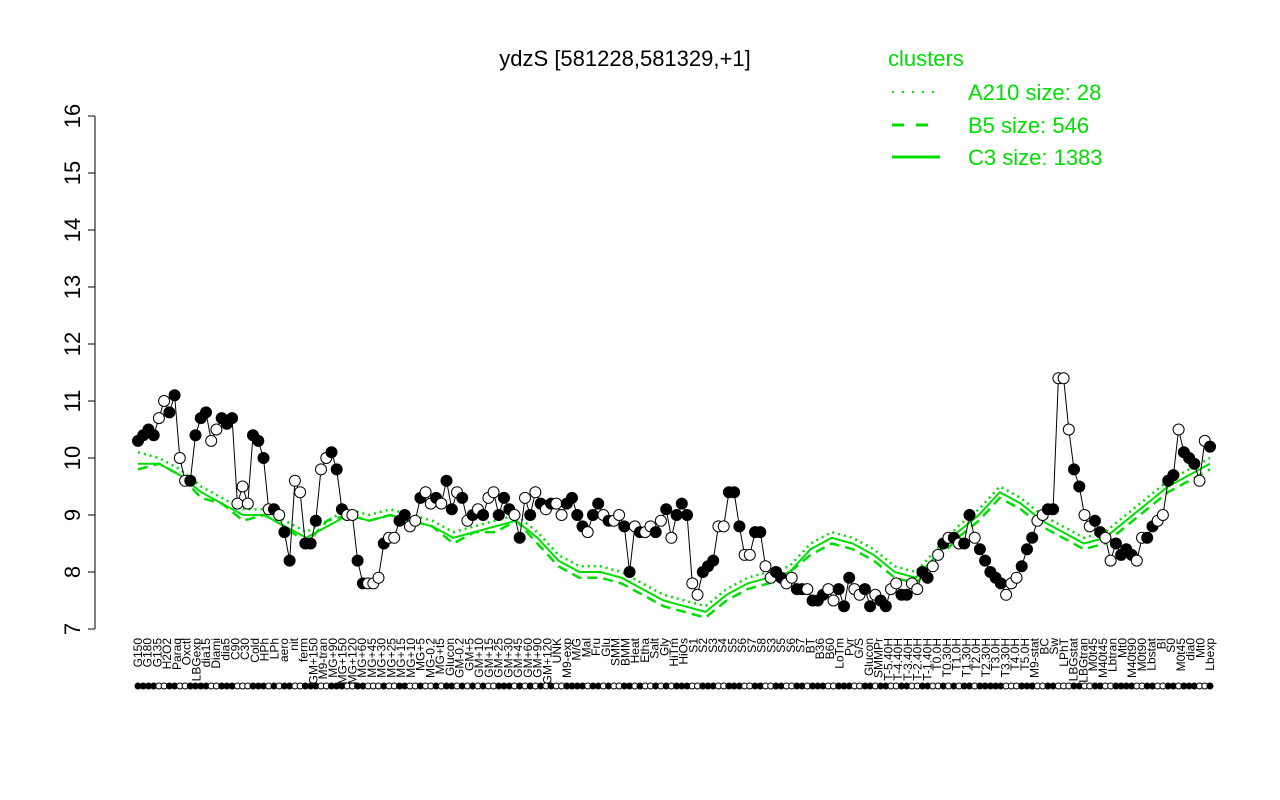 This screenshot has width=1280, height=800. Describe the element at coordinates (391, 658) in the screenshot. I see `x-tick-label: MG+25` at that location.